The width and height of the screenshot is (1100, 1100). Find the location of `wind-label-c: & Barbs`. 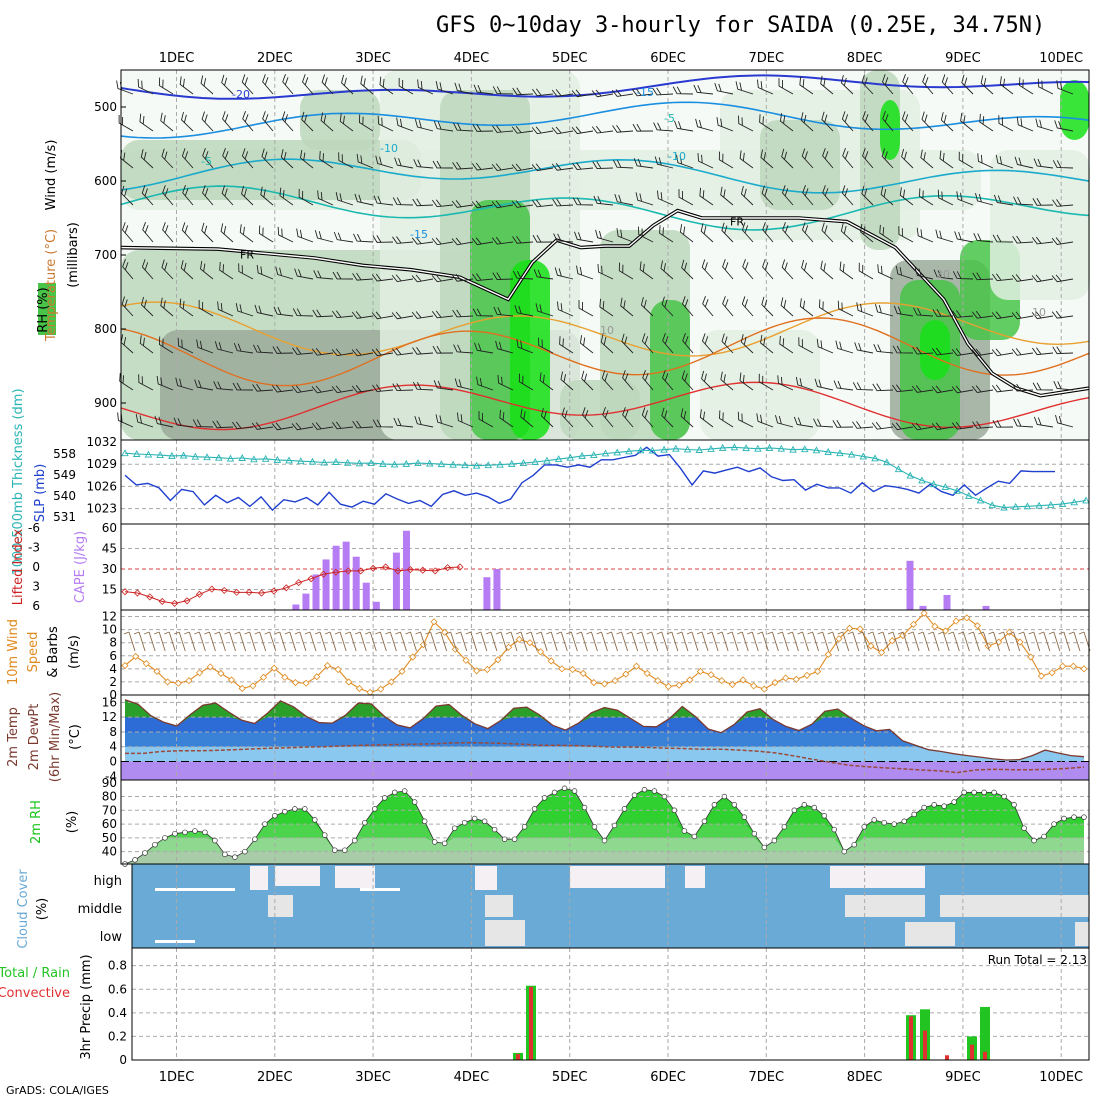

wind-label-c: & Barbs is located at coordinates (53, 652).